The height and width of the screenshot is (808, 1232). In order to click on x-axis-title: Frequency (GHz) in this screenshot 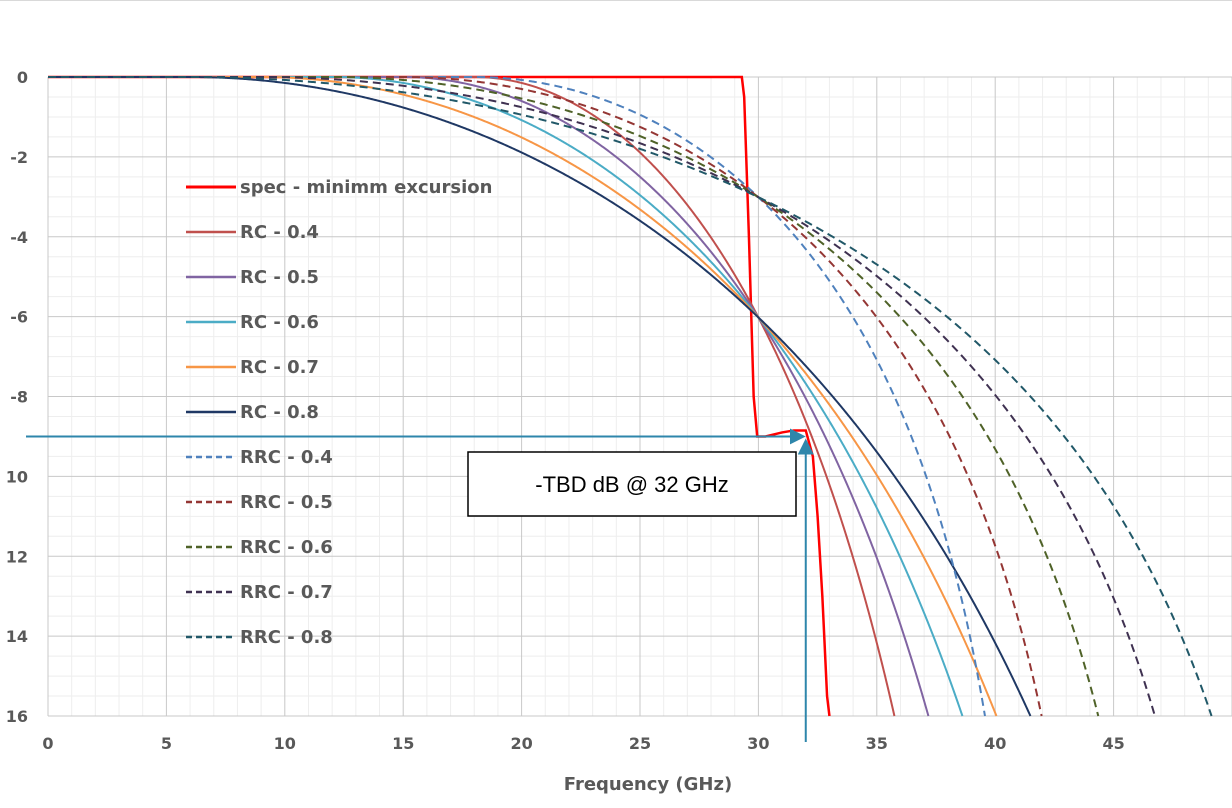, I will do `click(648, 784)`.